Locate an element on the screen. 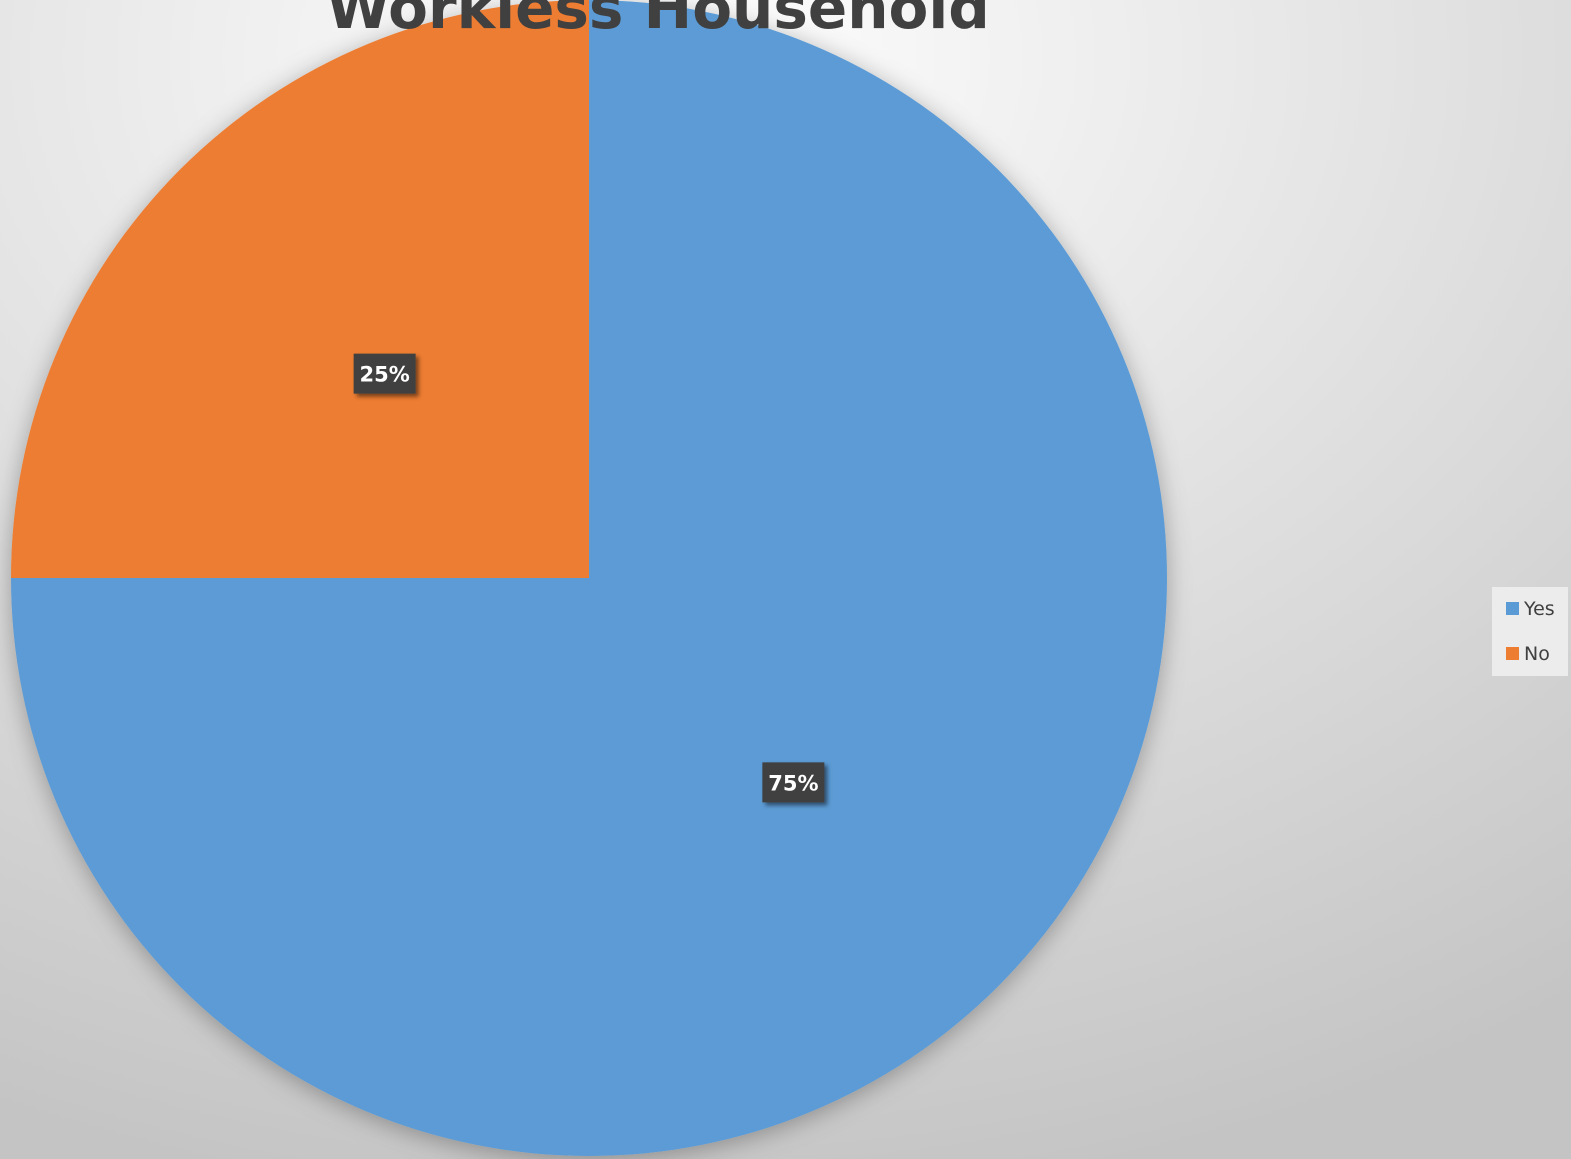 The image size is (1571, 1159). legend-label: Yes is located at coordinates (1539, 609).